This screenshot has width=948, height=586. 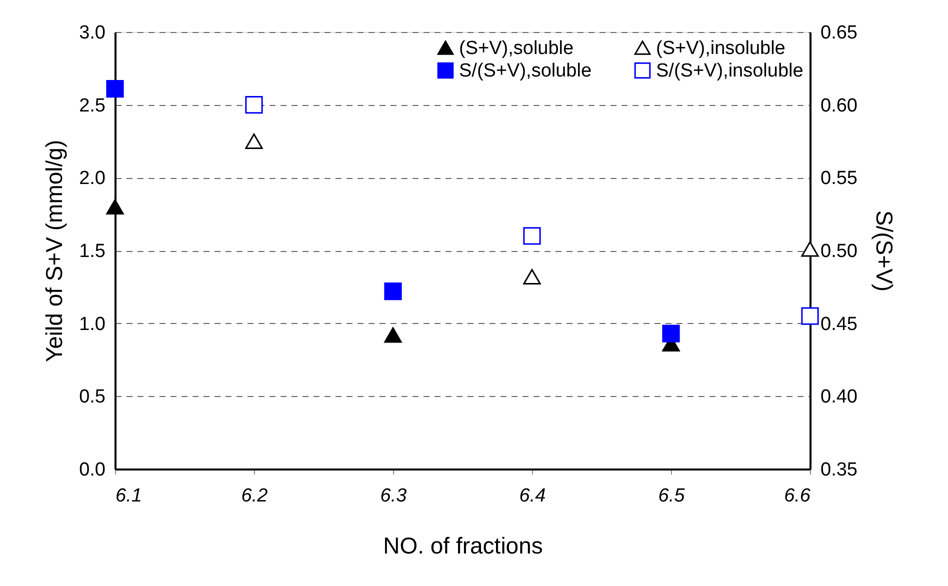 What do you see at coordinates (839, 397) in the screenshot?
I see `y2-tick-label: 0.40` at bounding box center [839, 397].